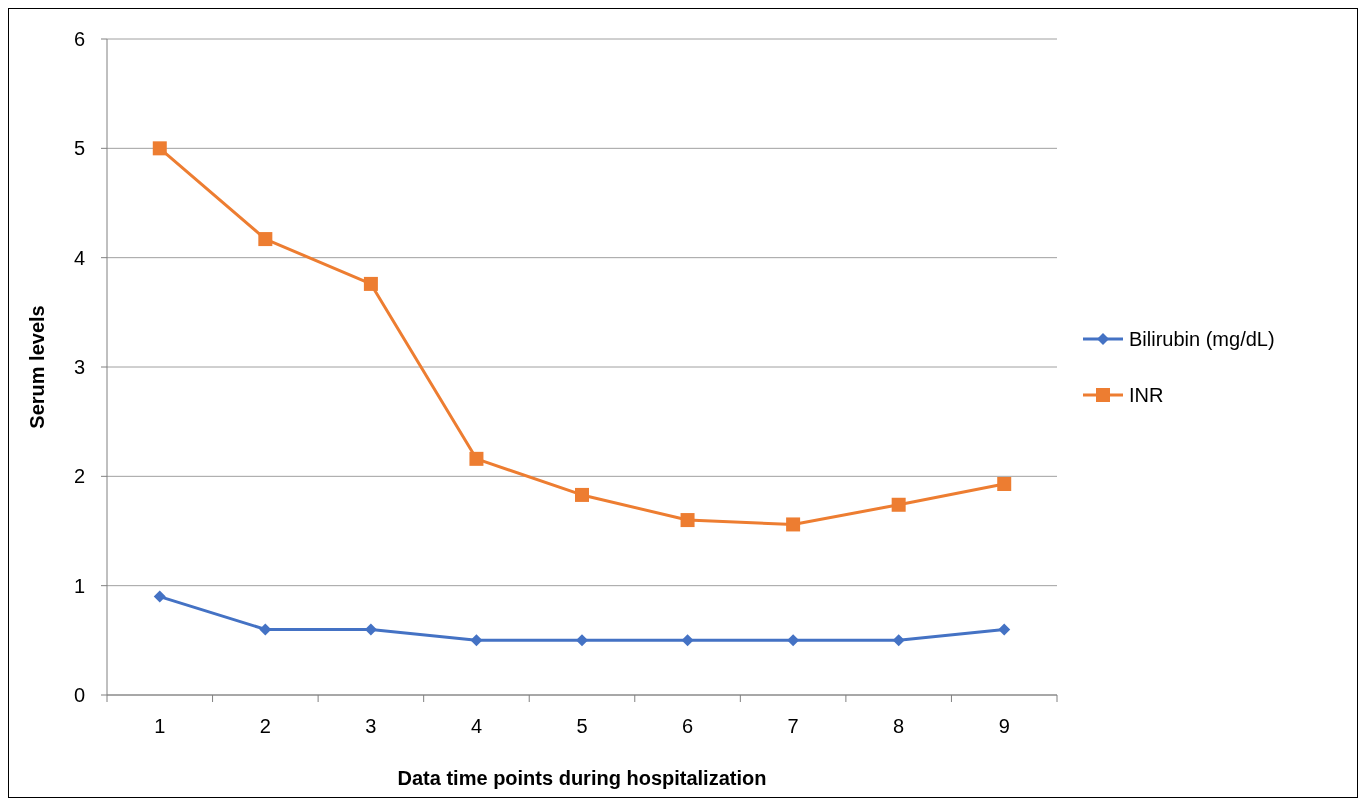 The image size is (1368, 805). What do you see at coordinates (79, 257) in the screenshot?
I see `y-tick-label: 4` at bounding box center [79, 257].